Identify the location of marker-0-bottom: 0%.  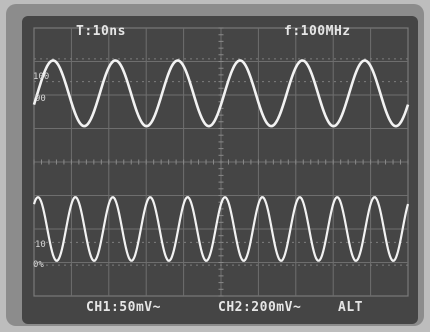
(38, 265).